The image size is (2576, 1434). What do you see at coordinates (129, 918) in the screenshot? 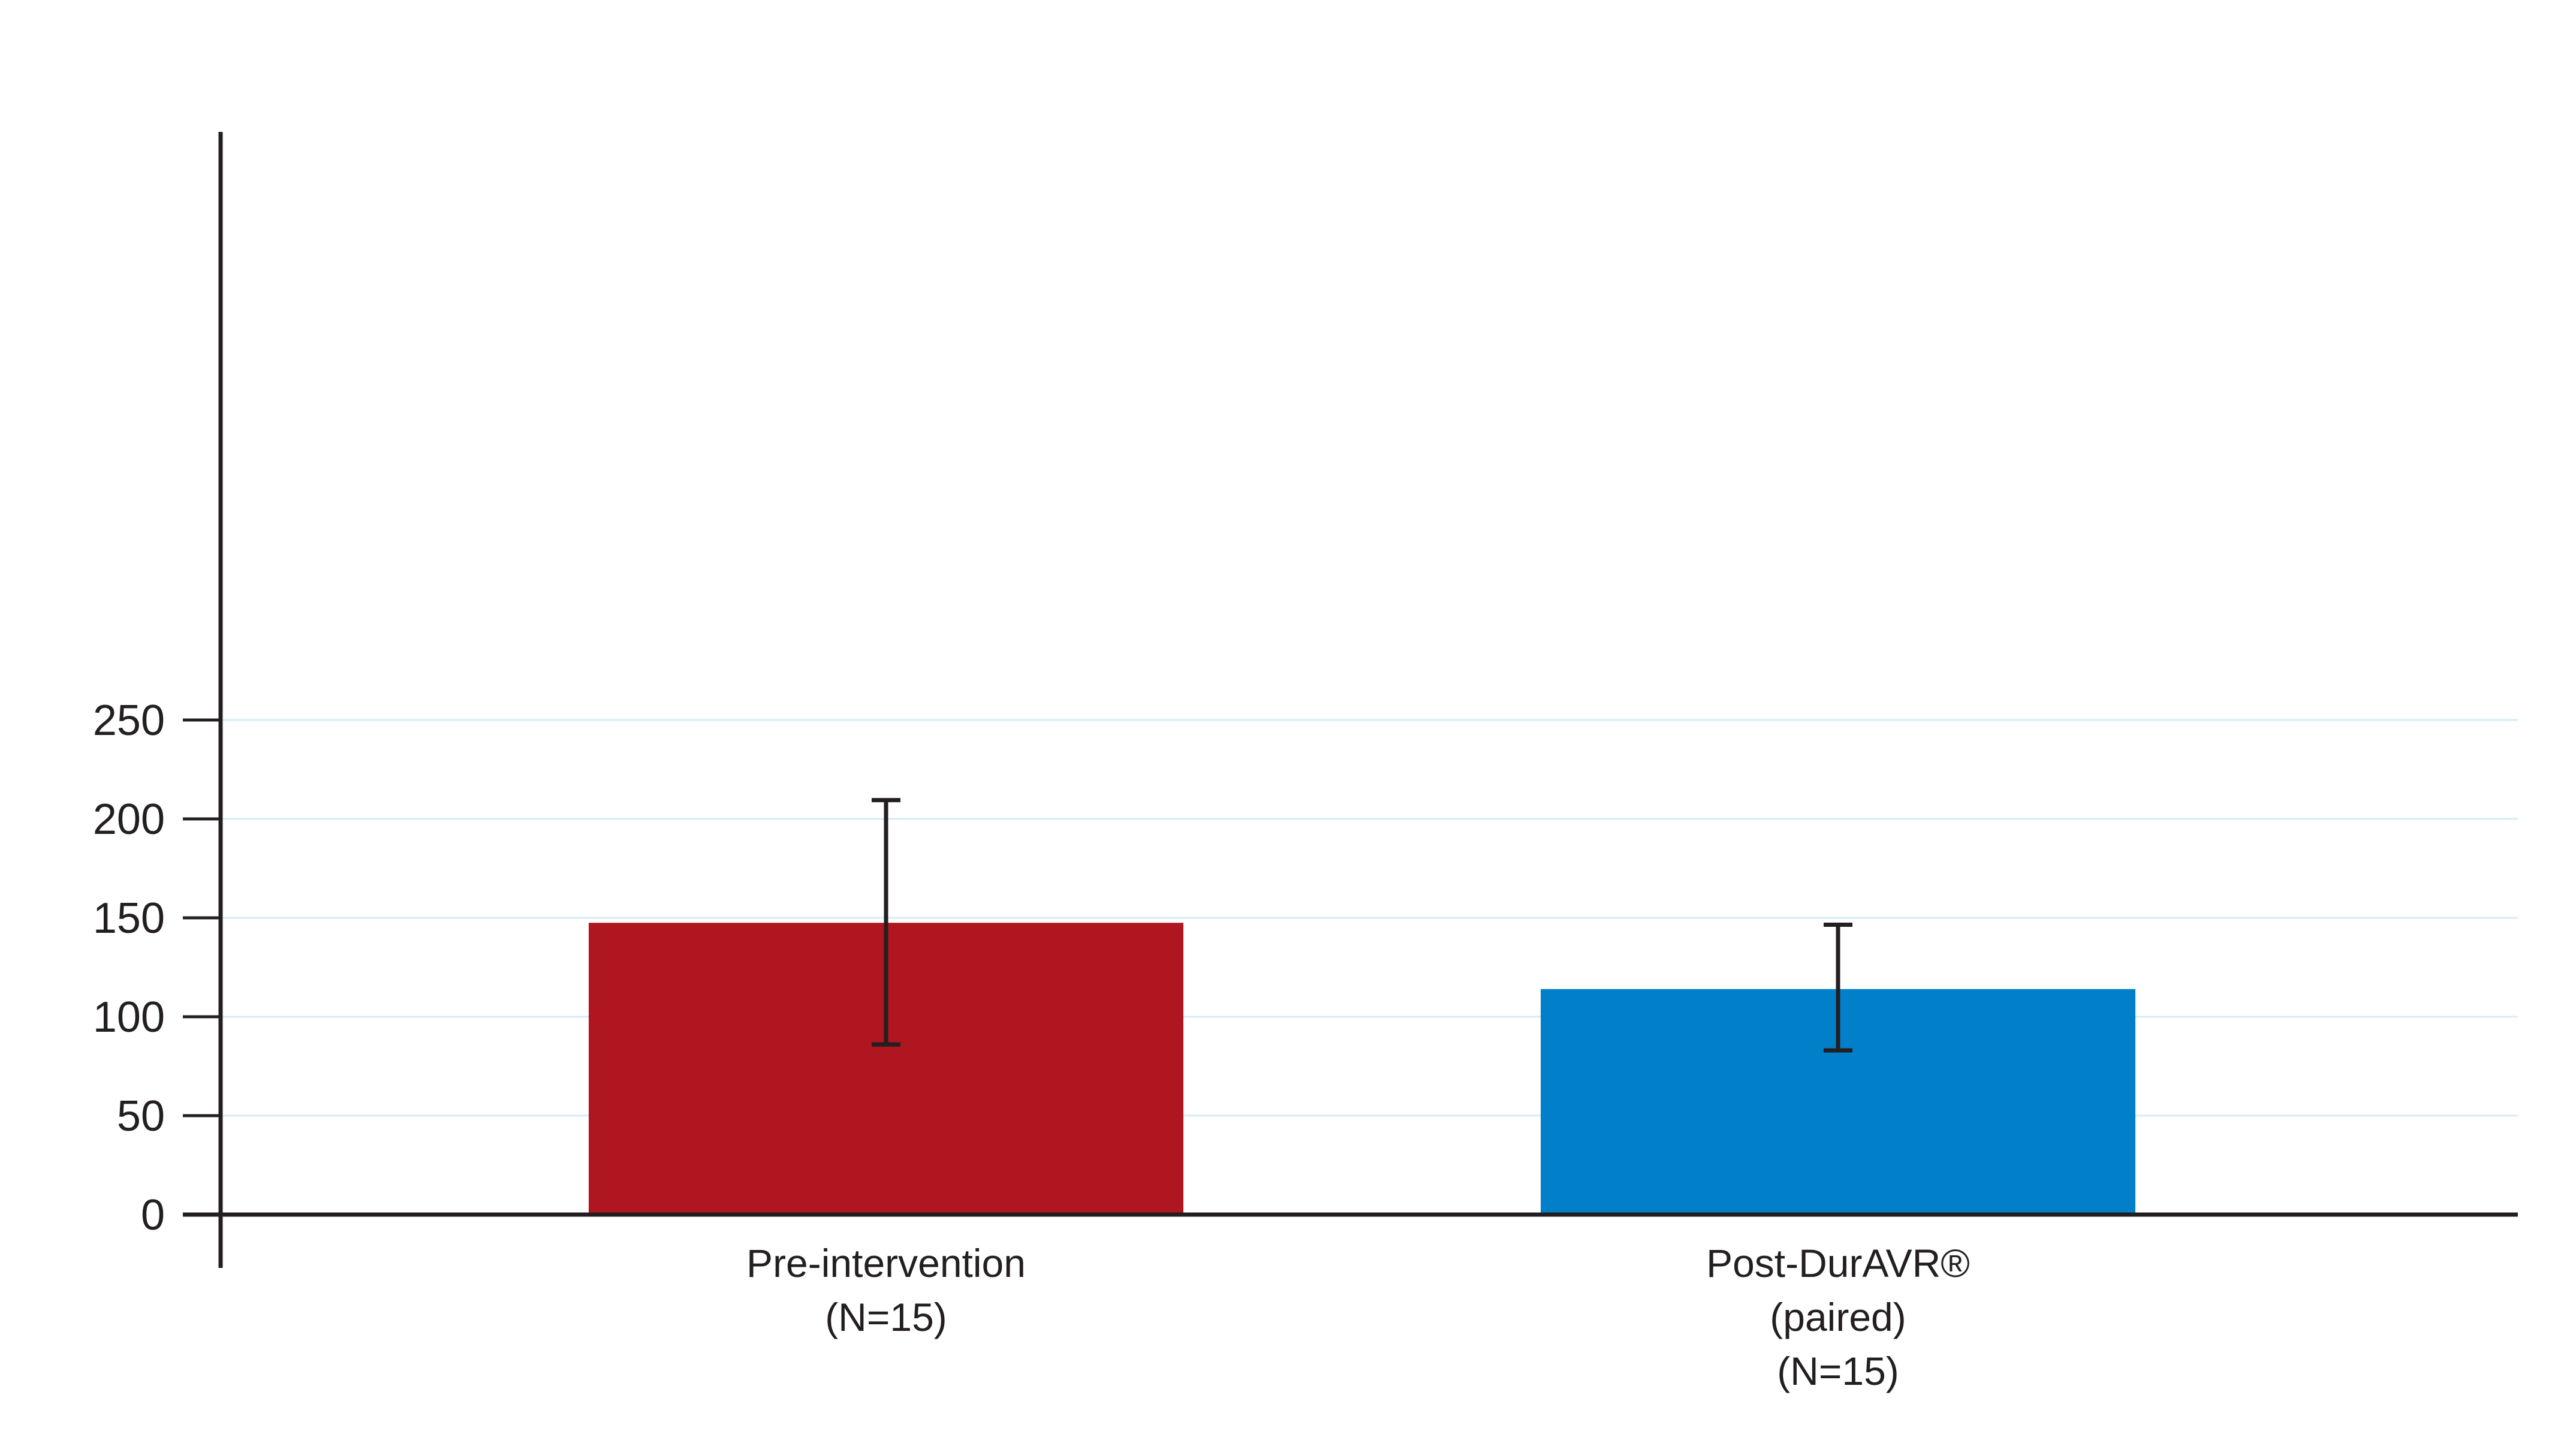
I see `y-tick-label: 150` at bounding box center [129, 918].